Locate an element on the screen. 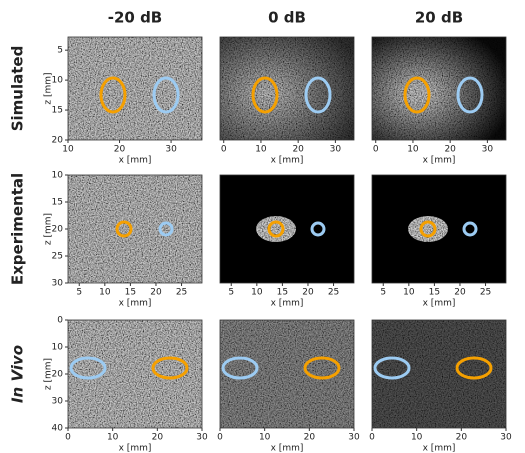 This screenshot has width=525, height=453. row-label: Experimental is located at coordinates (18, 229).